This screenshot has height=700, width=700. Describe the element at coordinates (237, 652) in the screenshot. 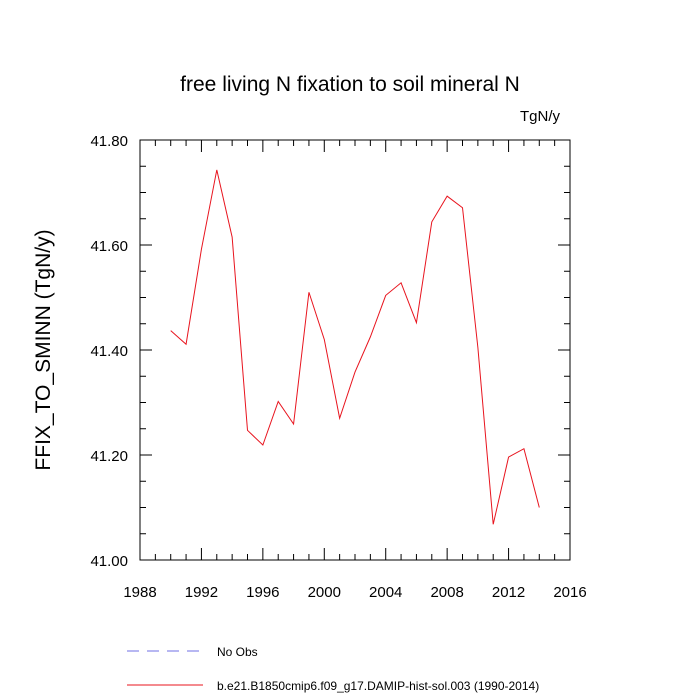

I see `legend-label: No Obs` at that location.